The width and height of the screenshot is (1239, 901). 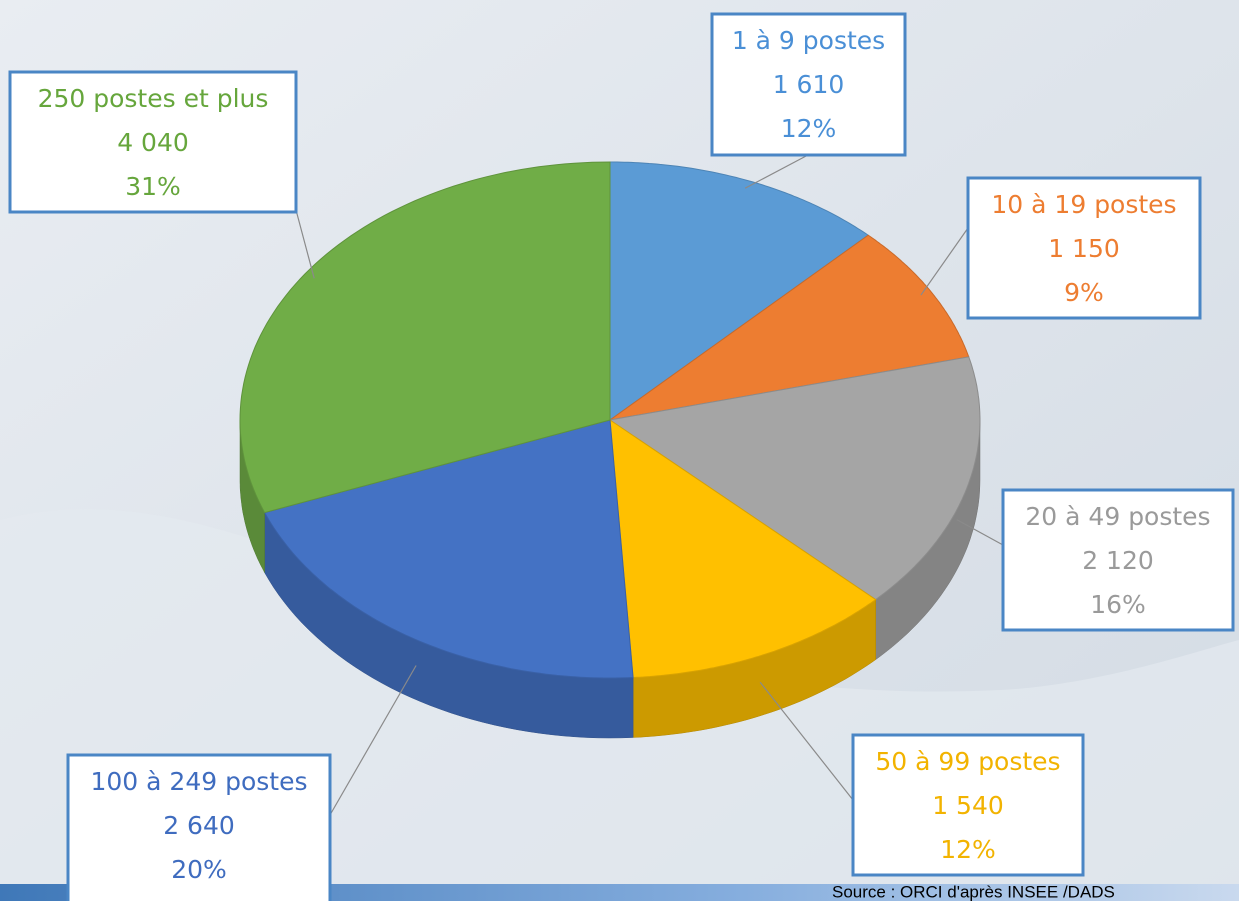 What do you see at coordinates (1084, 292) in the screenshot?
I see `label-percent: 9%` at bounding box center [1084, 292].